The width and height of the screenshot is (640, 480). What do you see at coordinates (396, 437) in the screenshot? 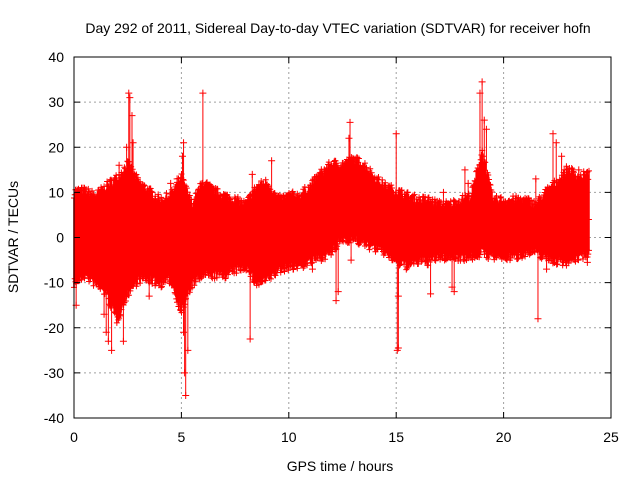
I see `x-tick-label: 15` at bounding box center [396, 437].